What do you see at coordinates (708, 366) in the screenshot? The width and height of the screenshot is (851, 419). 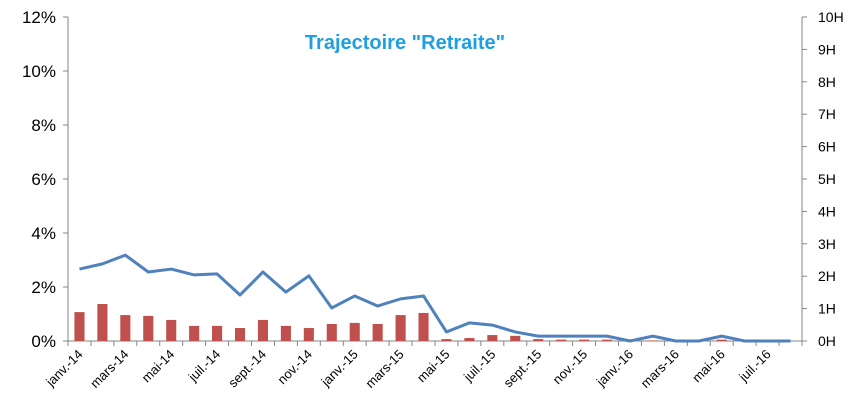 I see `x-tick-label: mai-16` at bounding box center [708, 366].